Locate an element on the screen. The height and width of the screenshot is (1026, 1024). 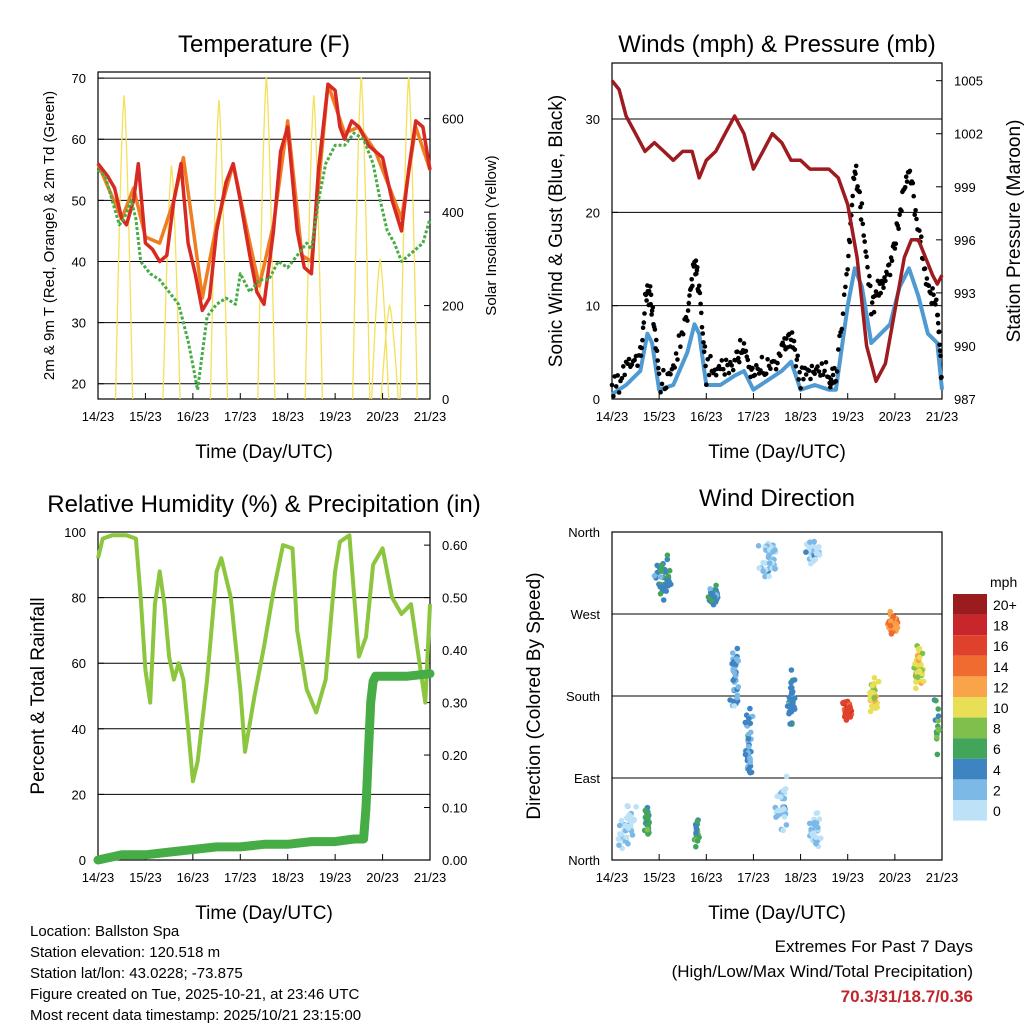
y-tick-label: 30 is located at coordinates (79, 323).